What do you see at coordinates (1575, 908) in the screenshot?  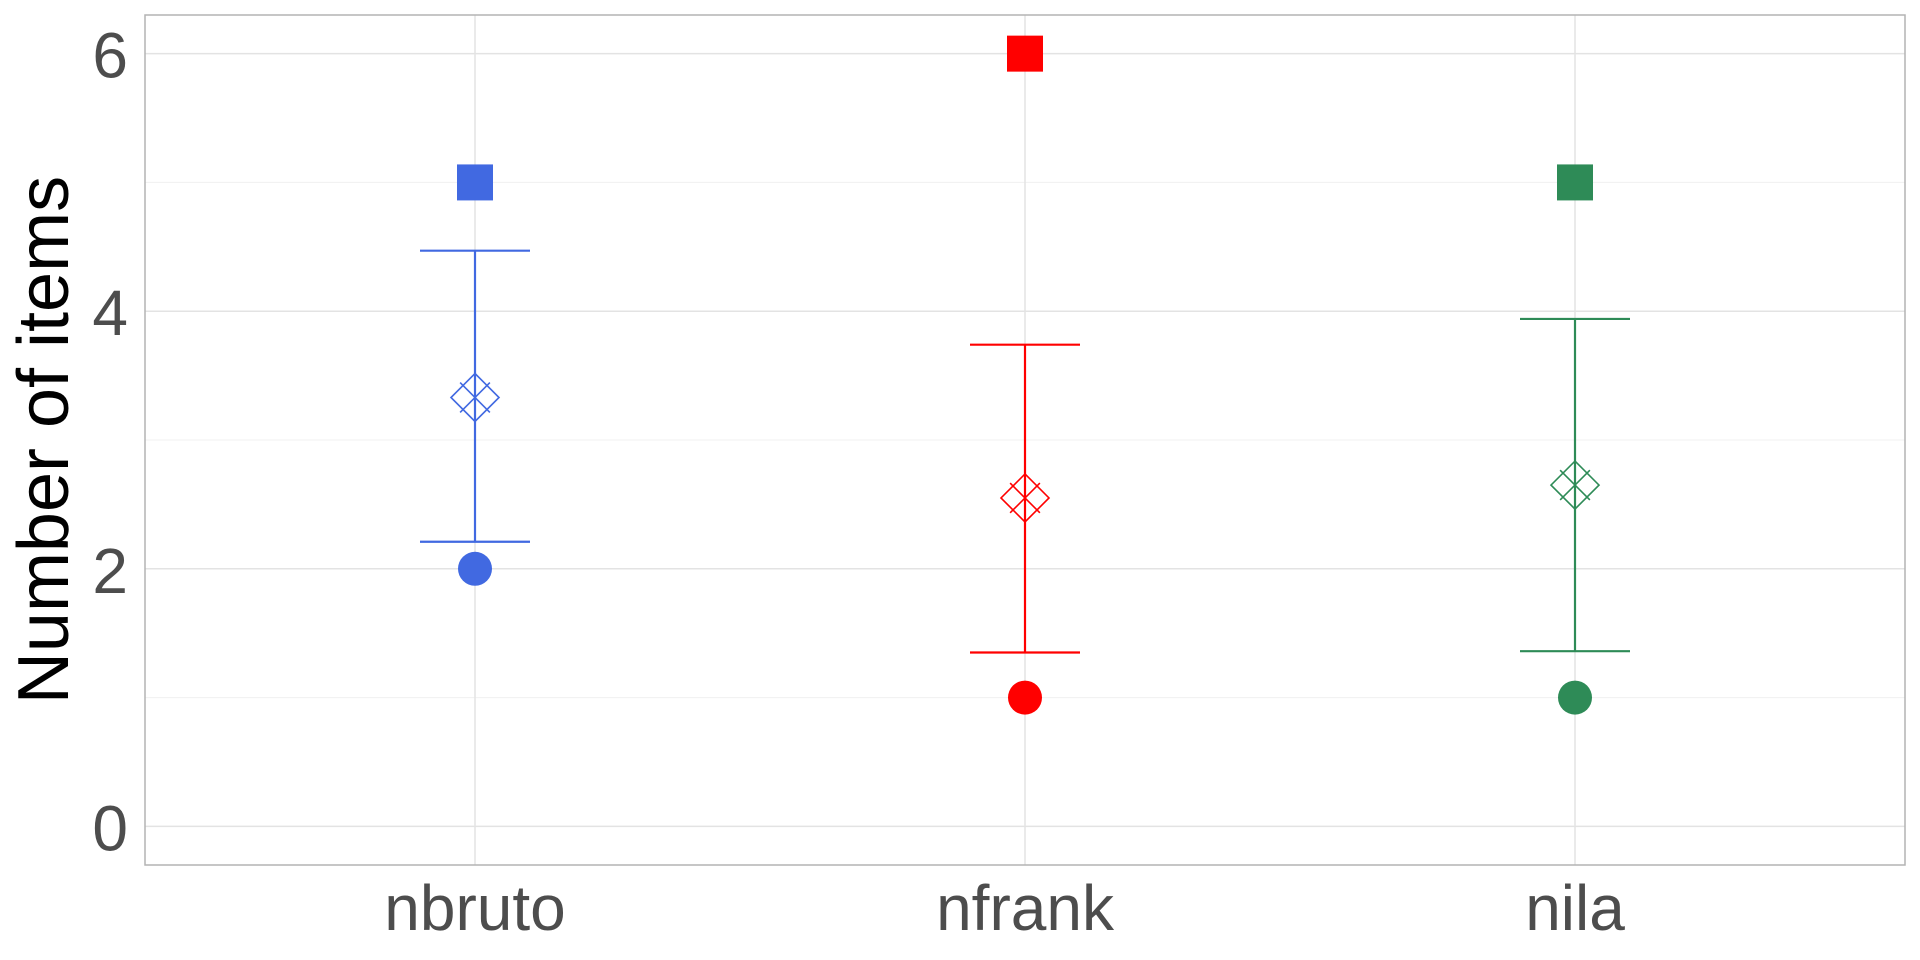 I see `x-tick-label: nila` at bounding box center [1575, 908].